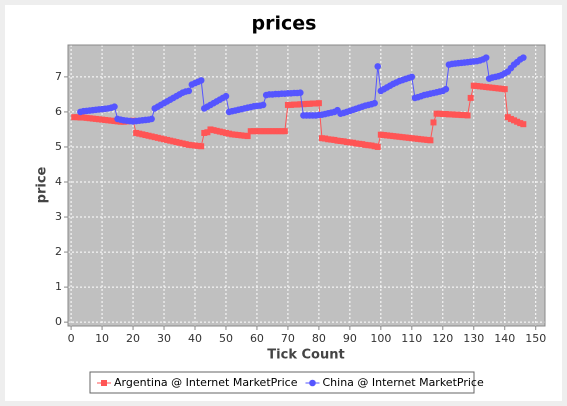 This screenshot has height=406, width=567. What do you see at coordinates (226, 338) in the screenshot?
I see `x-tick-label: 50` at bounding box center [226, 338].